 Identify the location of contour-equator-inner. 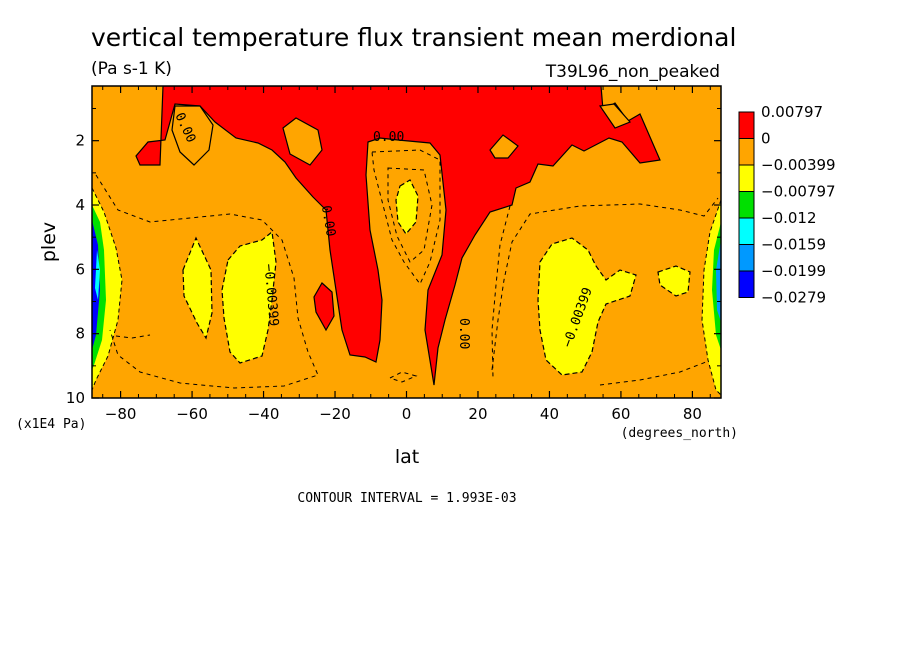
(410, 215).